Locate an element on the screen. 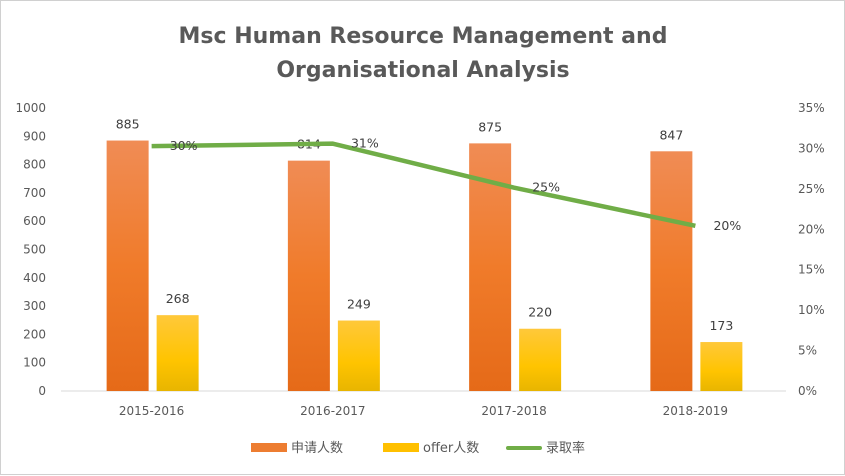 Image resolution: width=845 pixels, height=476 pixels. legend-swatch-line is located at coordinates (524, 448).